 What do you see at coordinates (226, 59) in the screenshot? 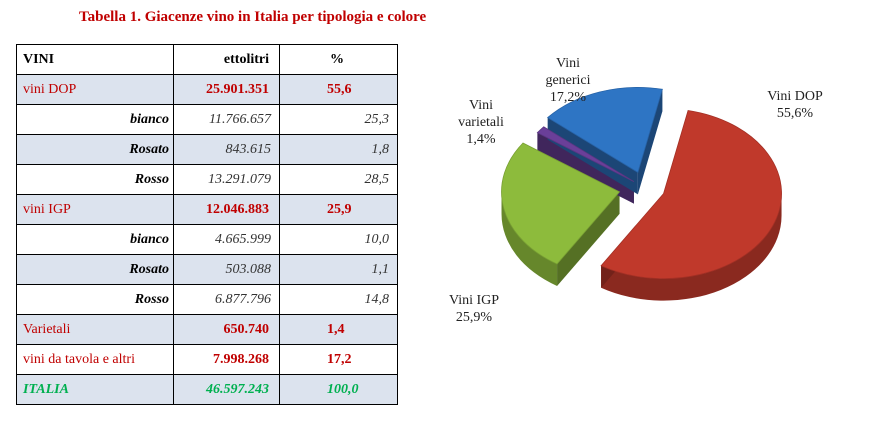
I see `header-ettolitri: ettolitri` at bounding box center [226, 59].